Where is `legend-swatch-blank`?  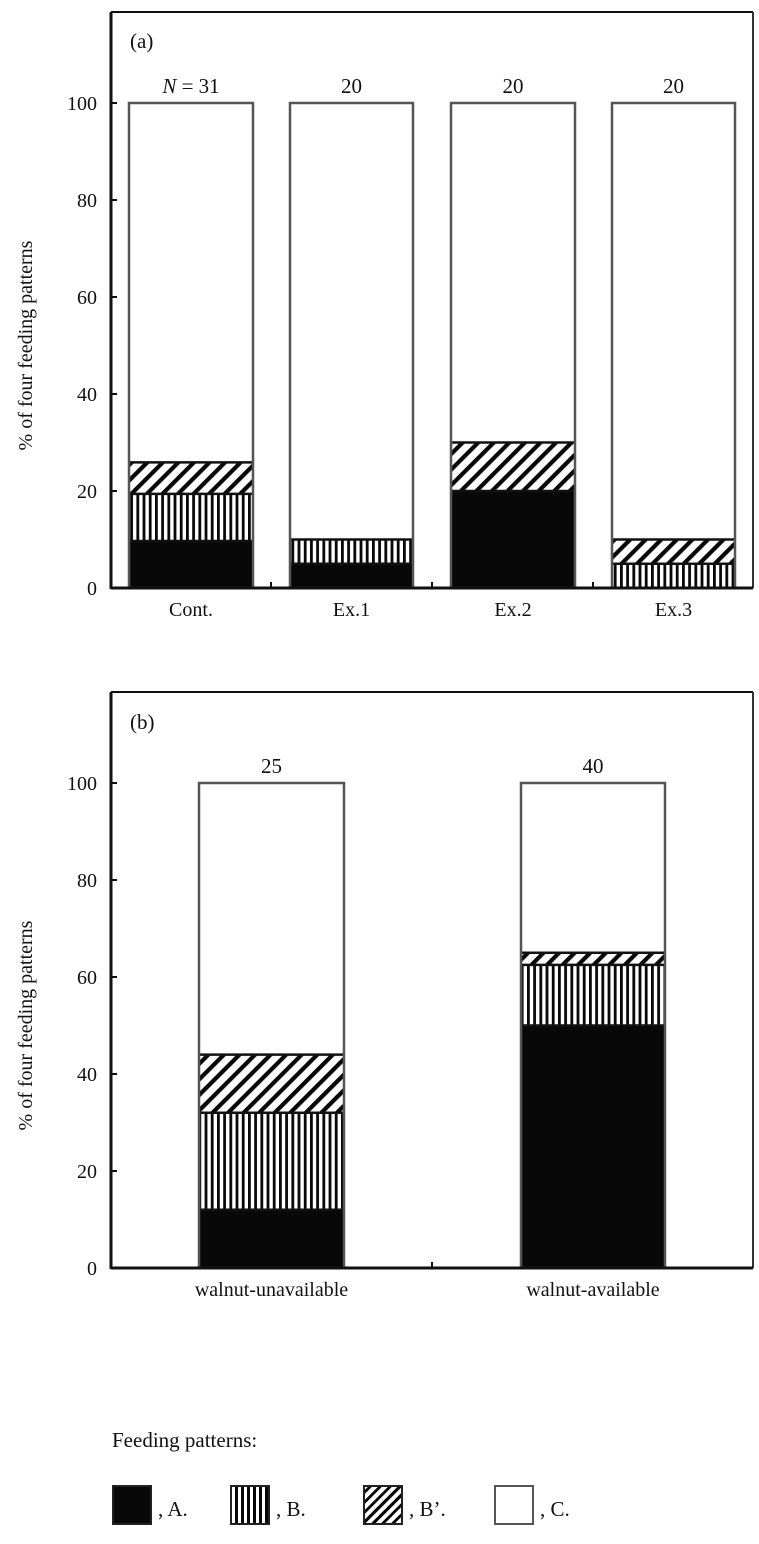 legend-swatch-blank is located at coordinates (514, 1505).